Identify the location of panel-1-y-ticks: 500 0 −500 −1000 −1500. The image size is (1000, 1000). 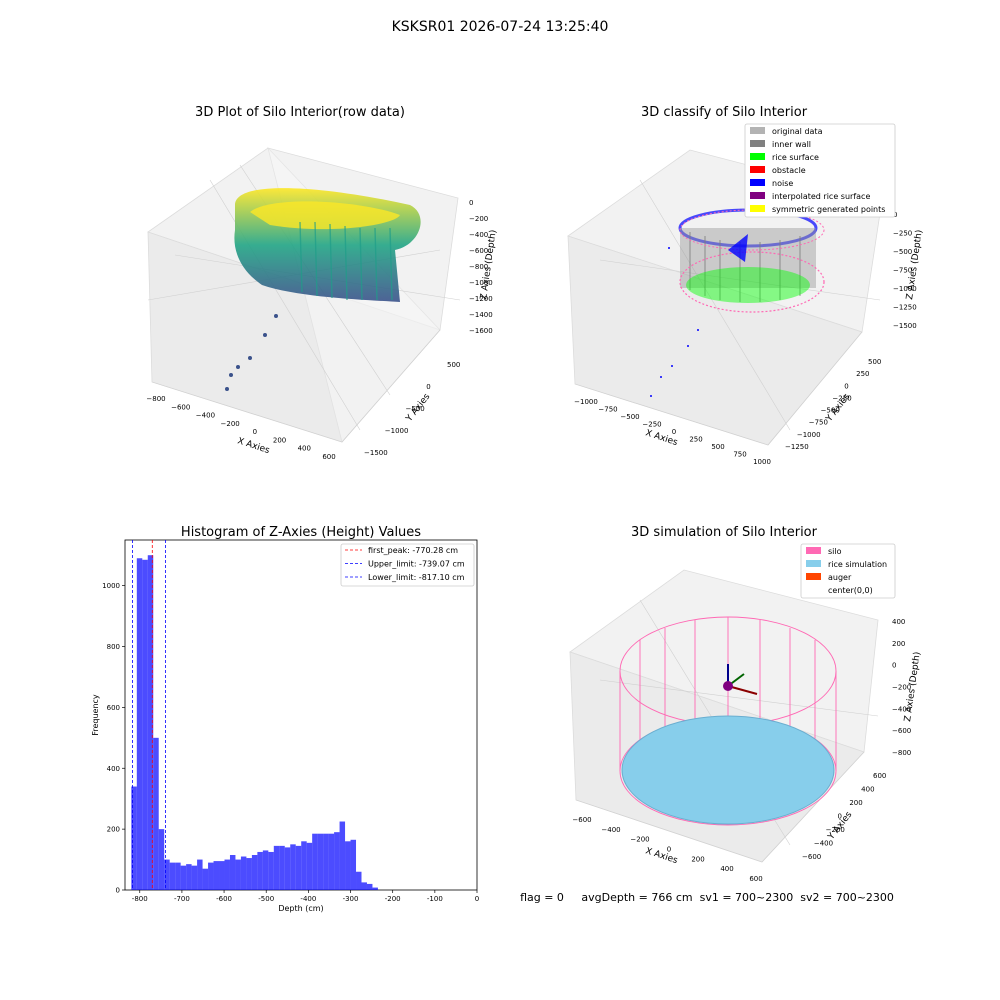
(412, 409).